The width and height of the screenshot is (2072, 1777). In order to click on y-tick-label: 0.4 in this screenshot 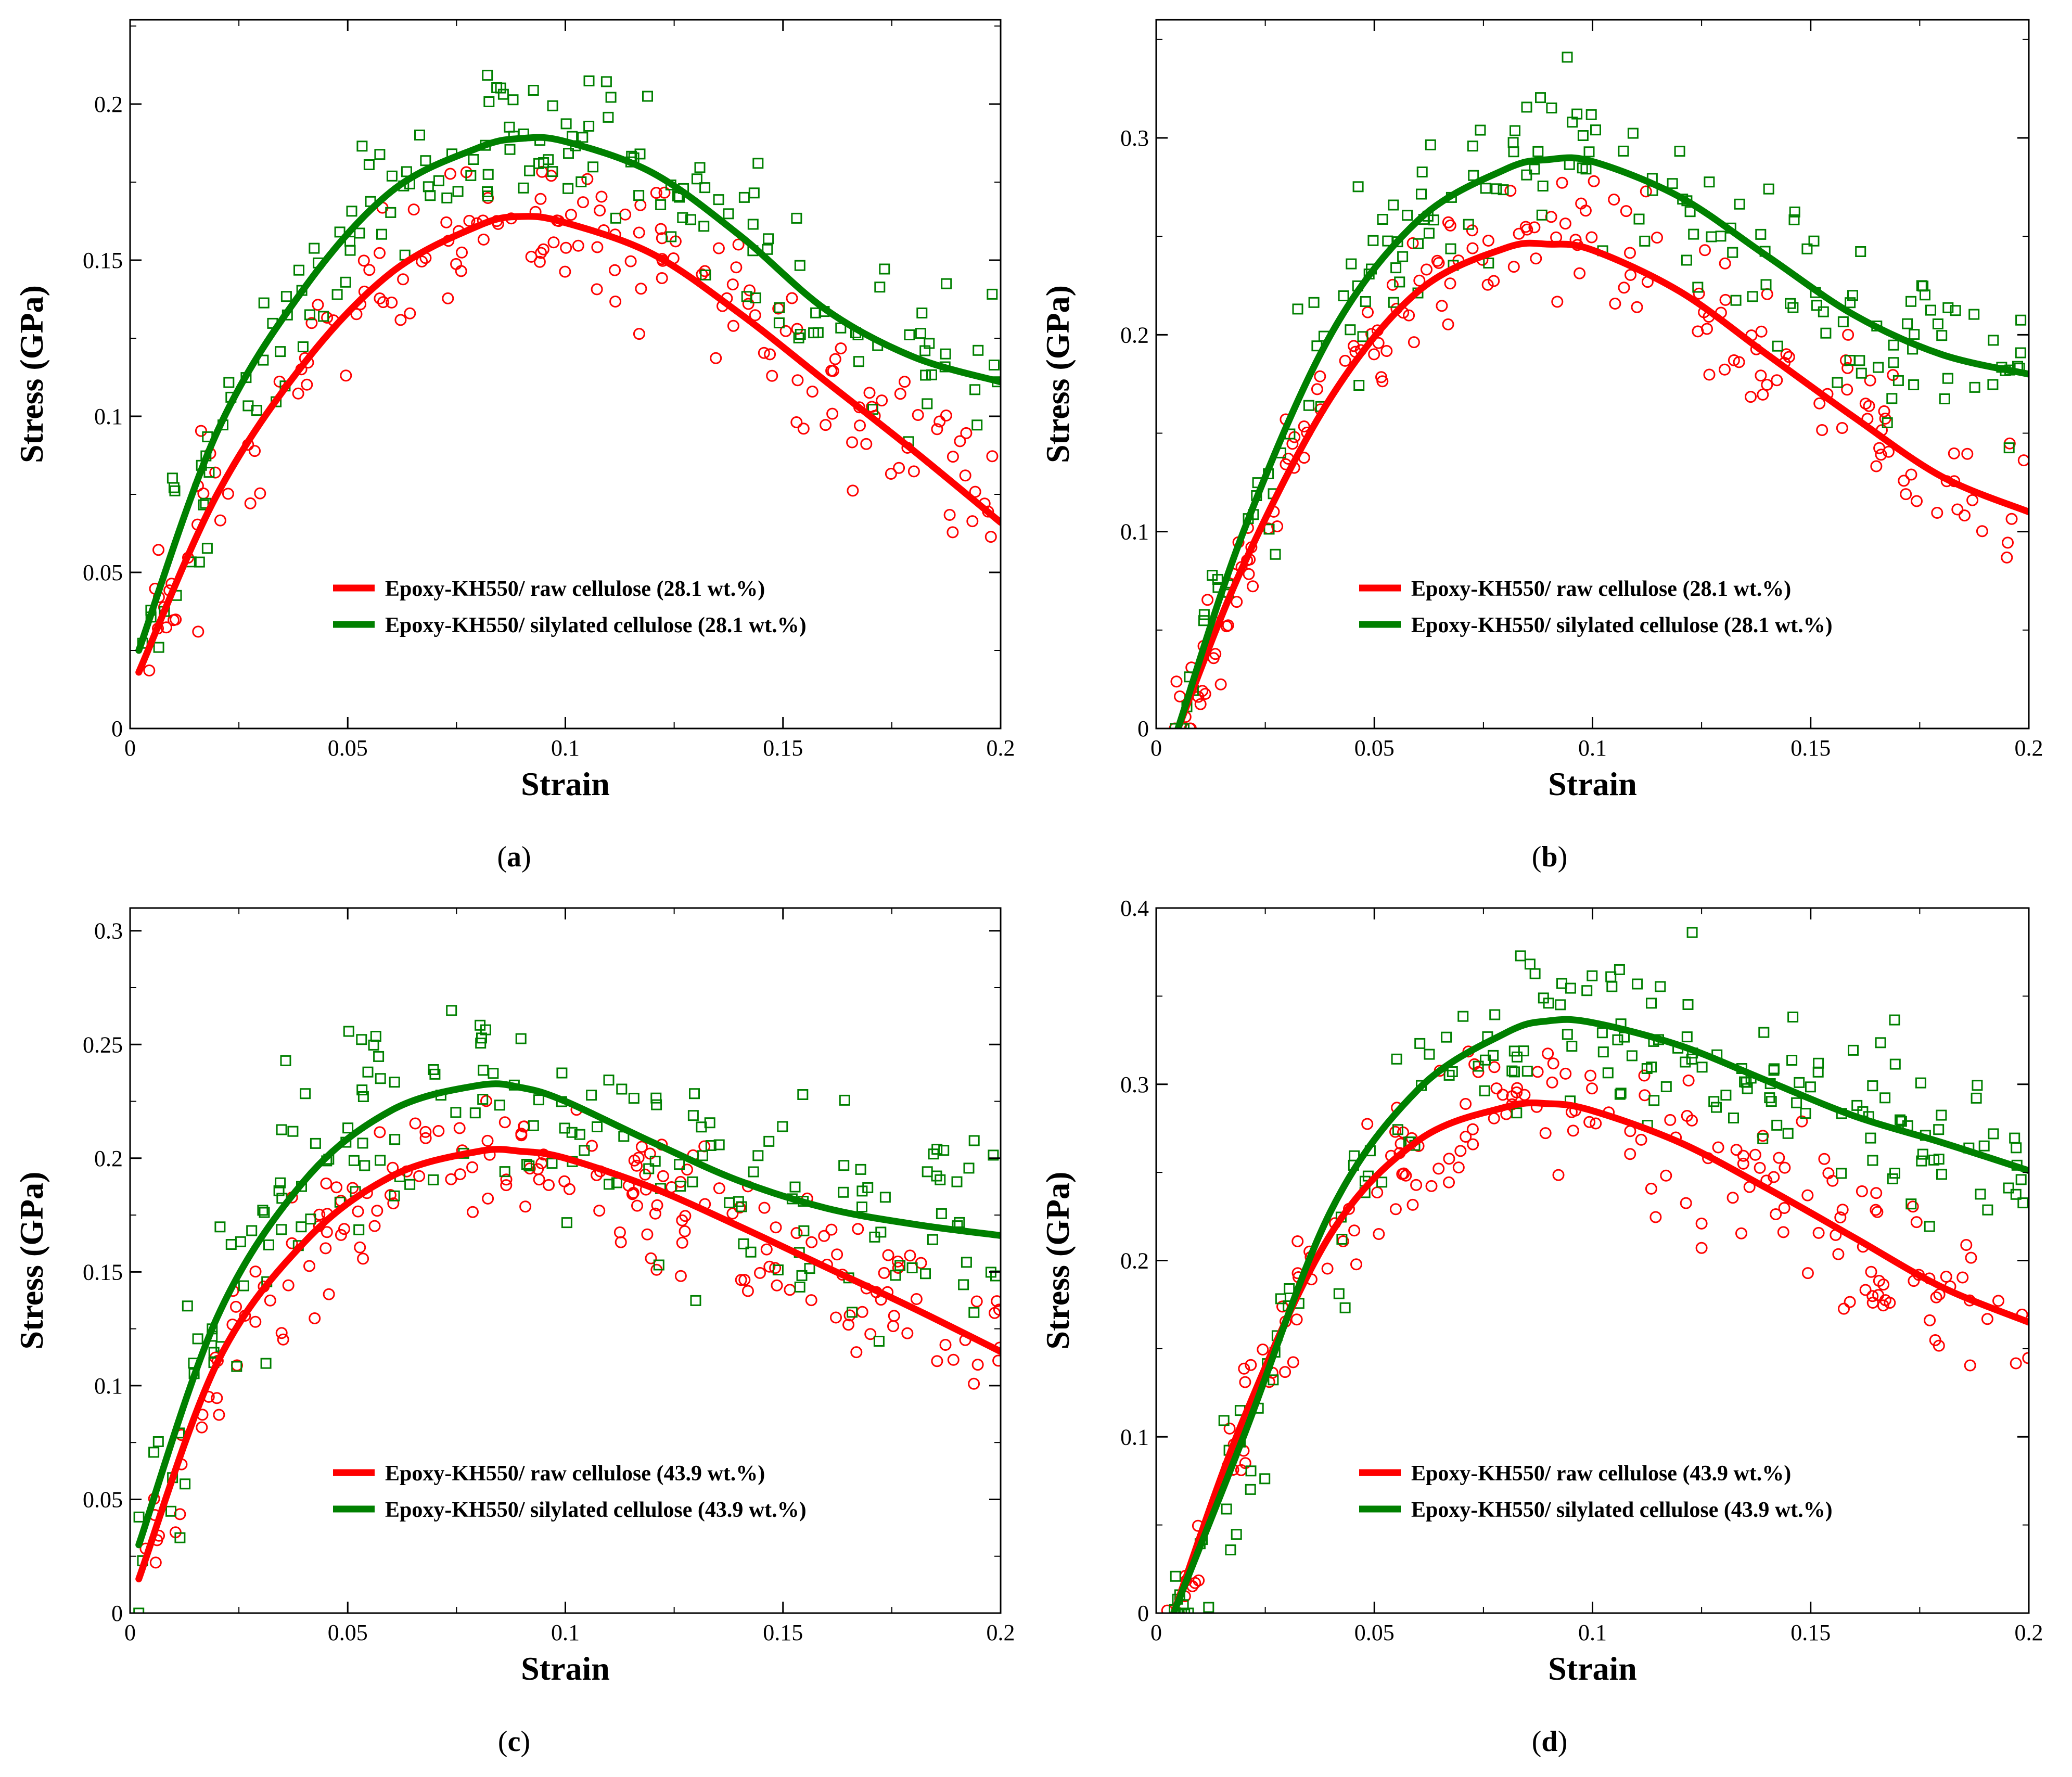, I will do `click(1134, 908)`.